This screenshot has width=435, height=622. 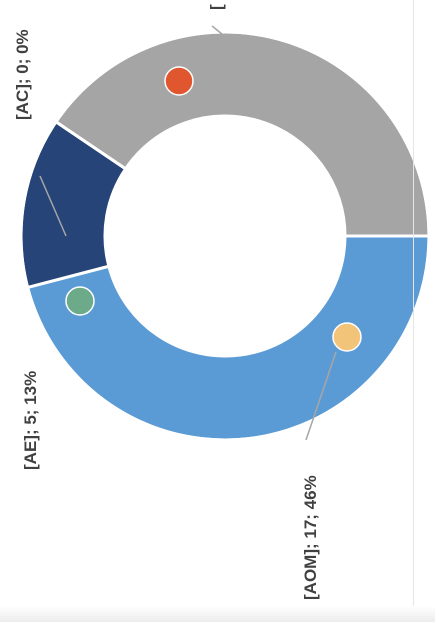 What do you see at coordinates (216, 7) in the screenshot?
I see `data-label-unlabeled: [` at bounding box center [216, 7].